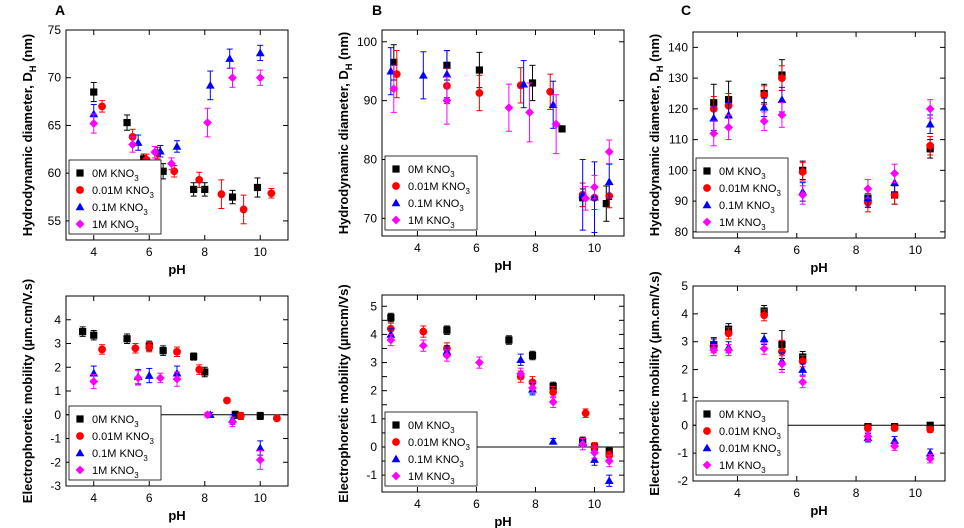 This screenshot has width=964, height=528. I want to click on legend-label-main: 1M KNO, so click(429, 221).